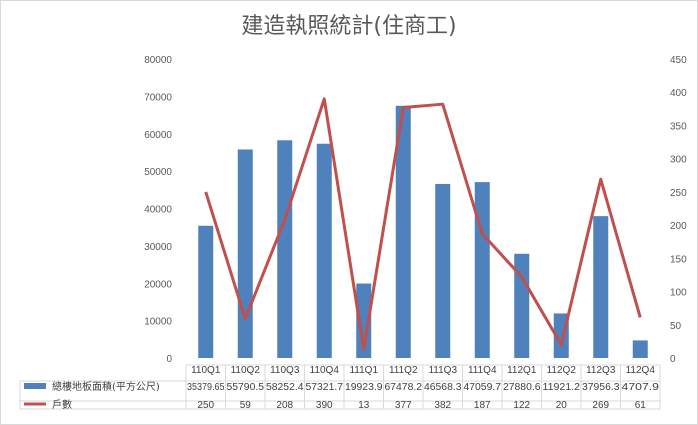  What do you see at coordinates (562, 405) in the screenshot?
I see `line-value-label: 20` at bounding box center [562, 405].